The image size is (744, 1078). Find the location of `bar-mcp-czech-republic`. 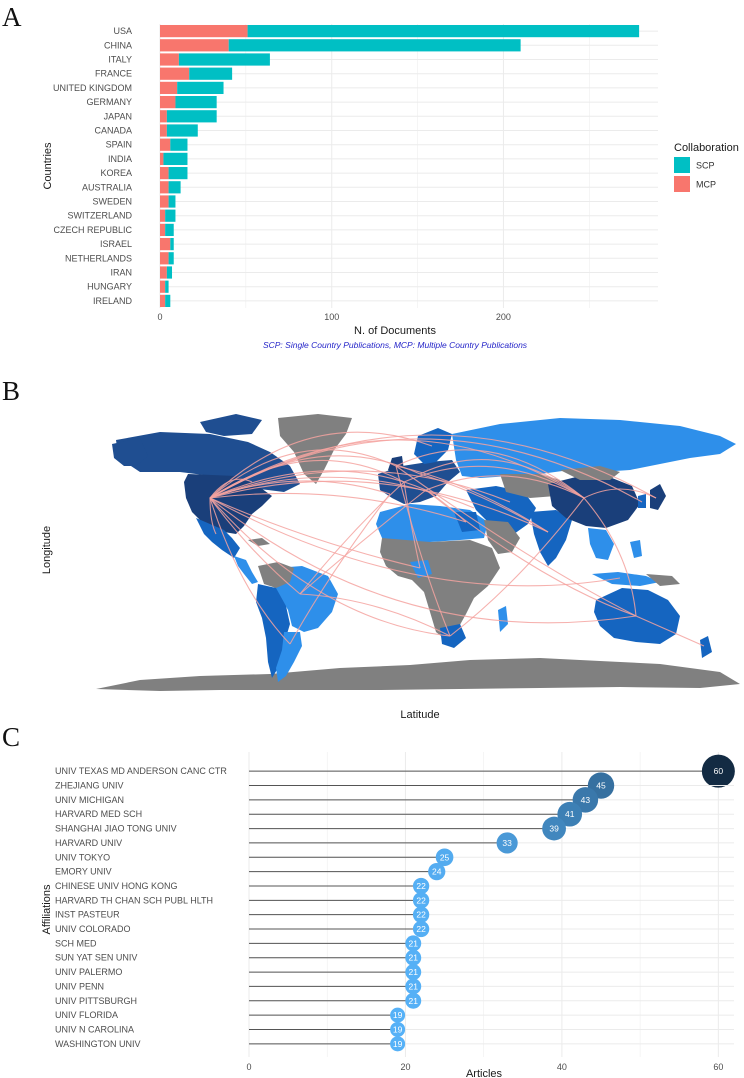

bar-mcp-czech-republic is located at coordinates (163, 230).